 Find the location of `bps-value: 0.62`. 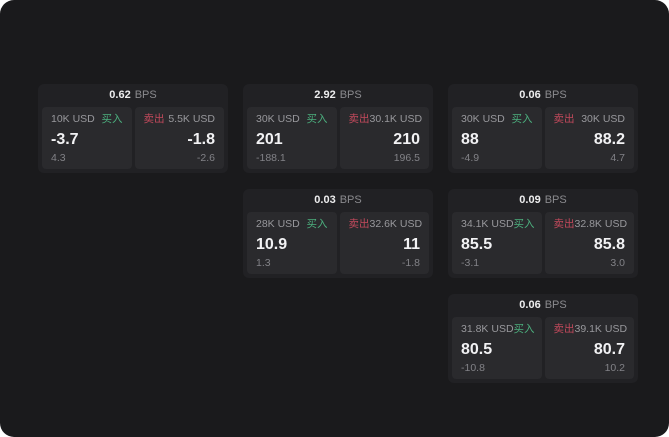

bps-value: 0.62 is located at coordinates (120, 95).